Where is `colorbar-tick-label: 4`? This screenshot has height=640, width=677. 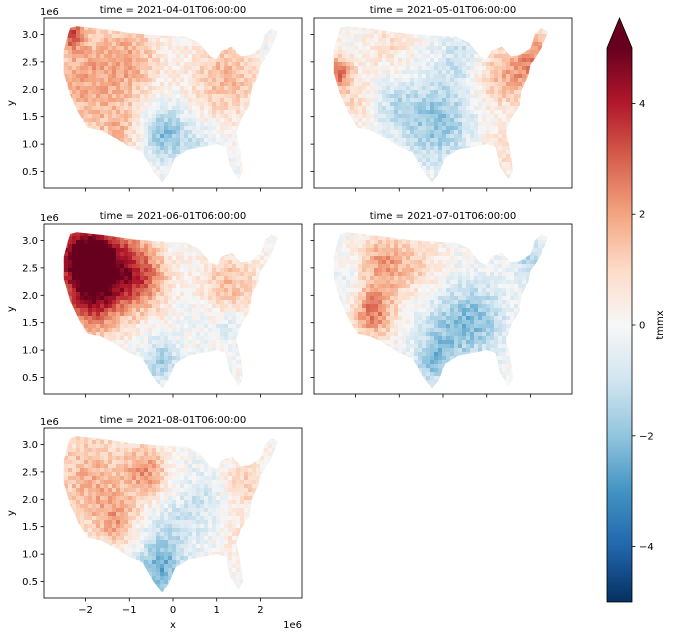 colorbar-tick-label: 4 is located at coordinates (642, 104).